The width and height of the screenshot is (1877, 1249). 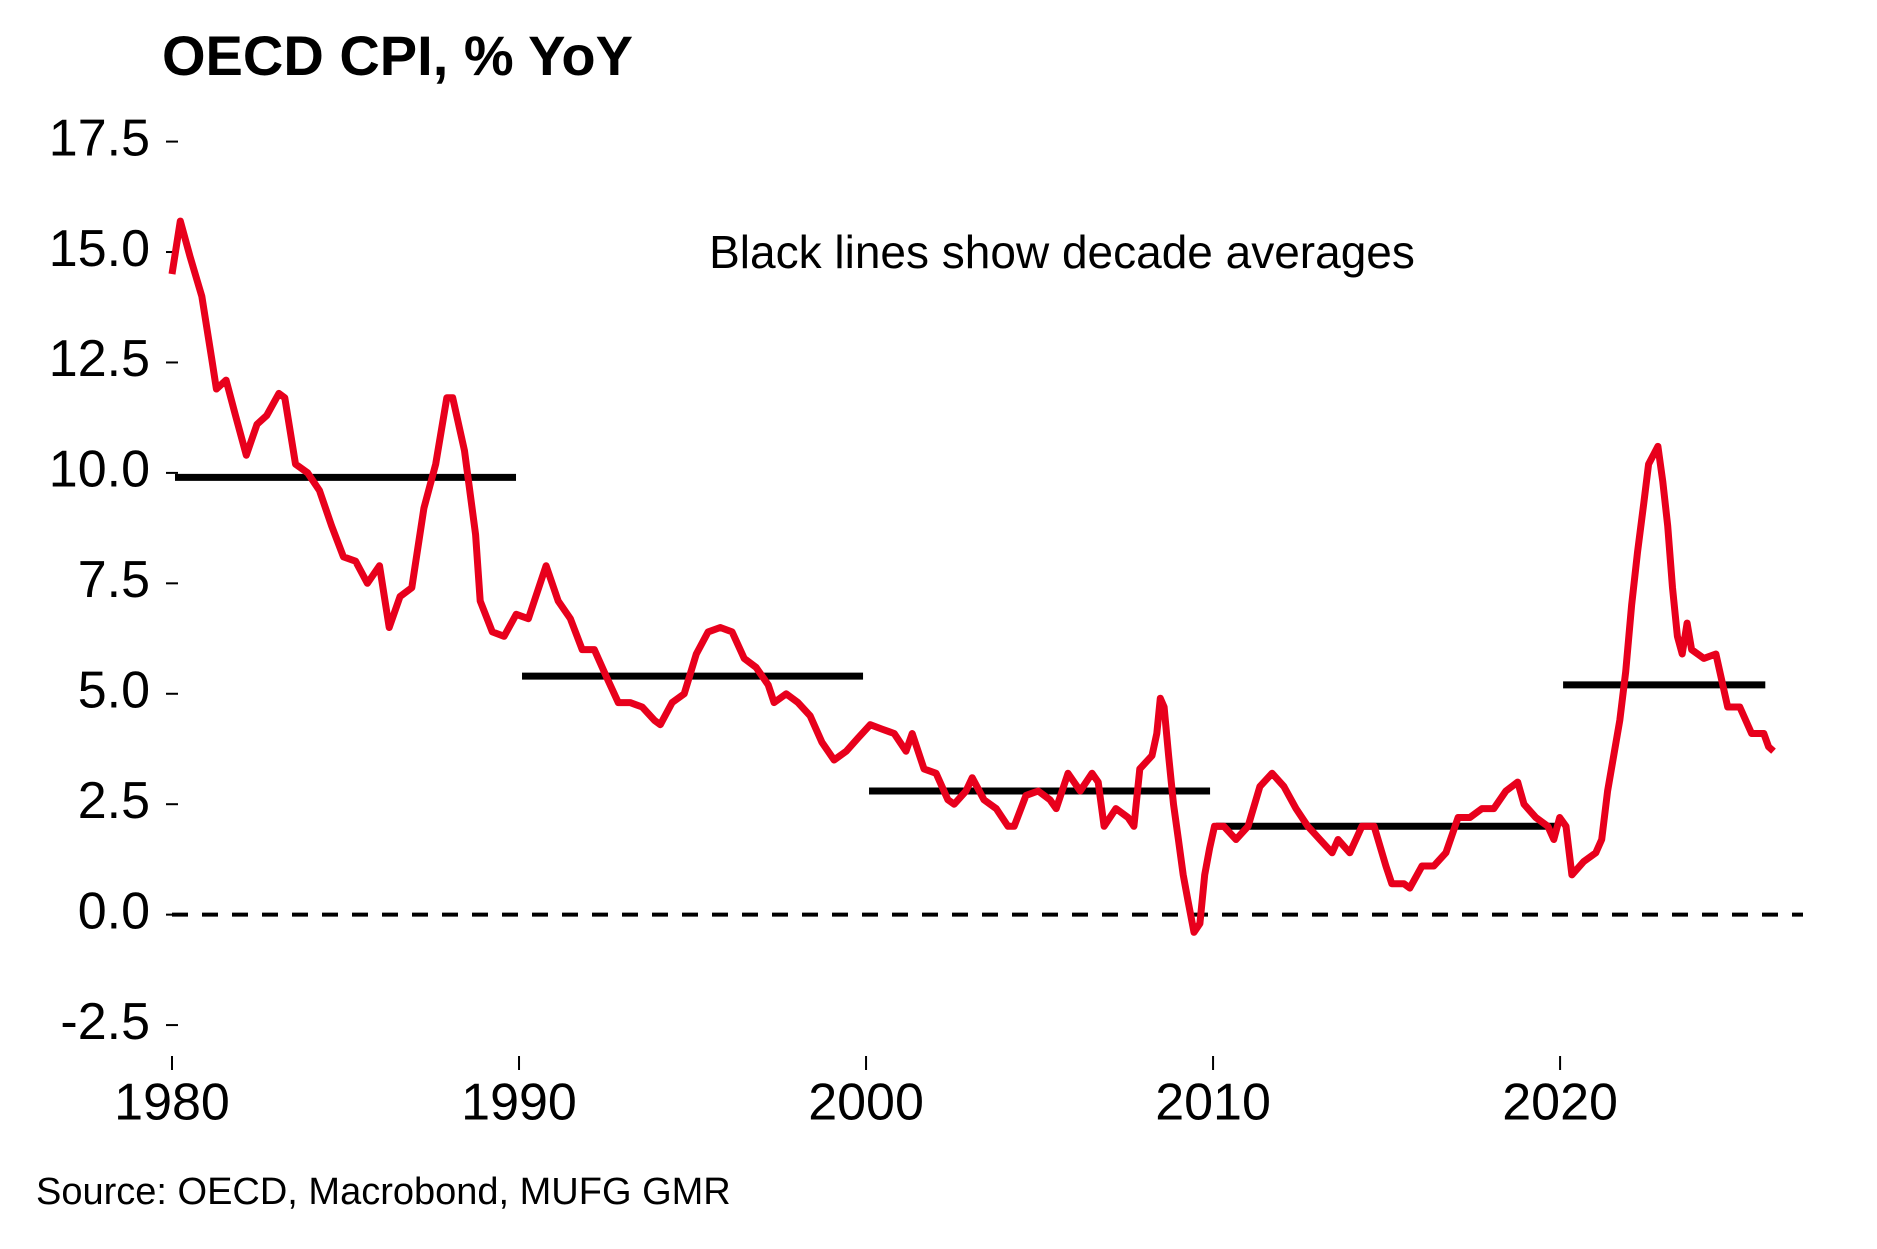 What do you see at coordinates (397, 55) in the screenshot?
I see `chart-title: OECD CPI, % YoY` at bounding box center [397, 55].